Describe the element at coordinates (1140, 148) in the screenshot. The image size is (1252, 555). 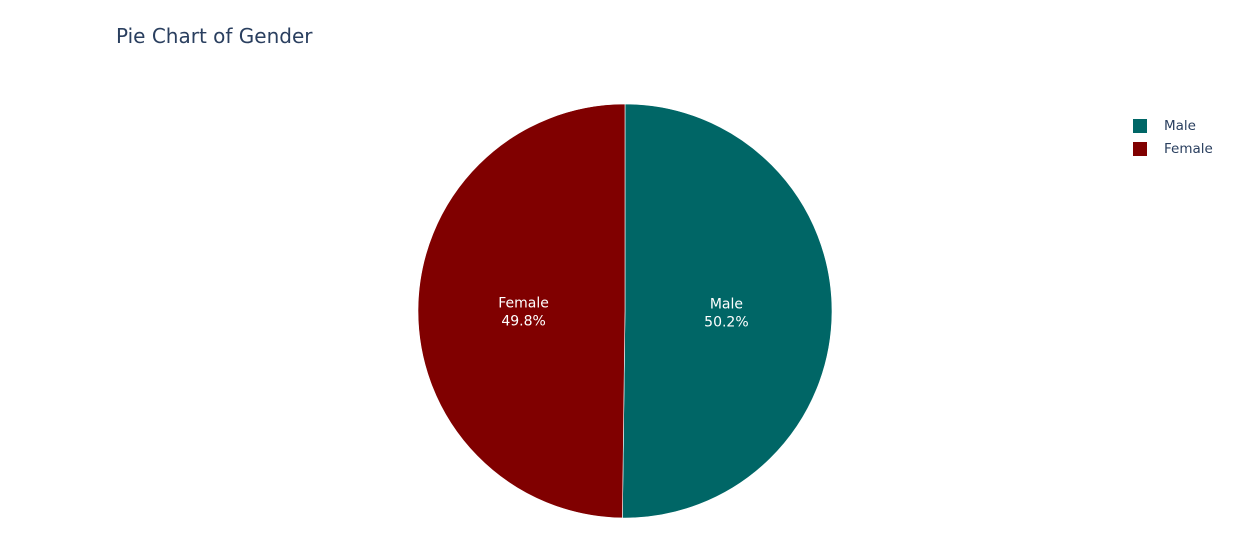
I see `legend-swatch-female` at that location.